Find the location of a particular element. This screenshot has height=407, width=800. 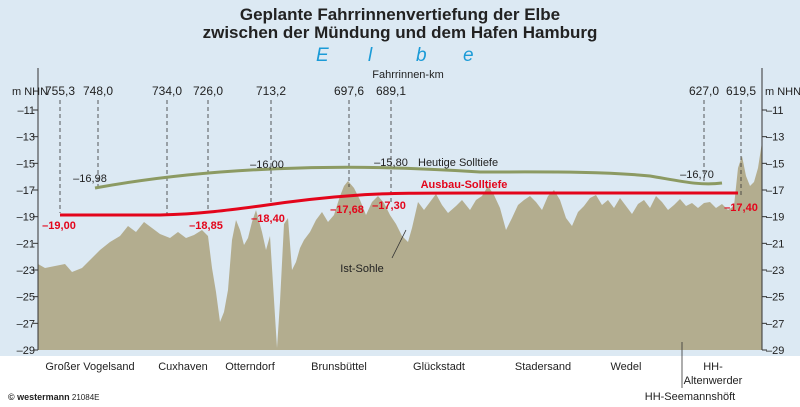

ausbau-value-label: –17,68 is located at coordinates (347, 210).